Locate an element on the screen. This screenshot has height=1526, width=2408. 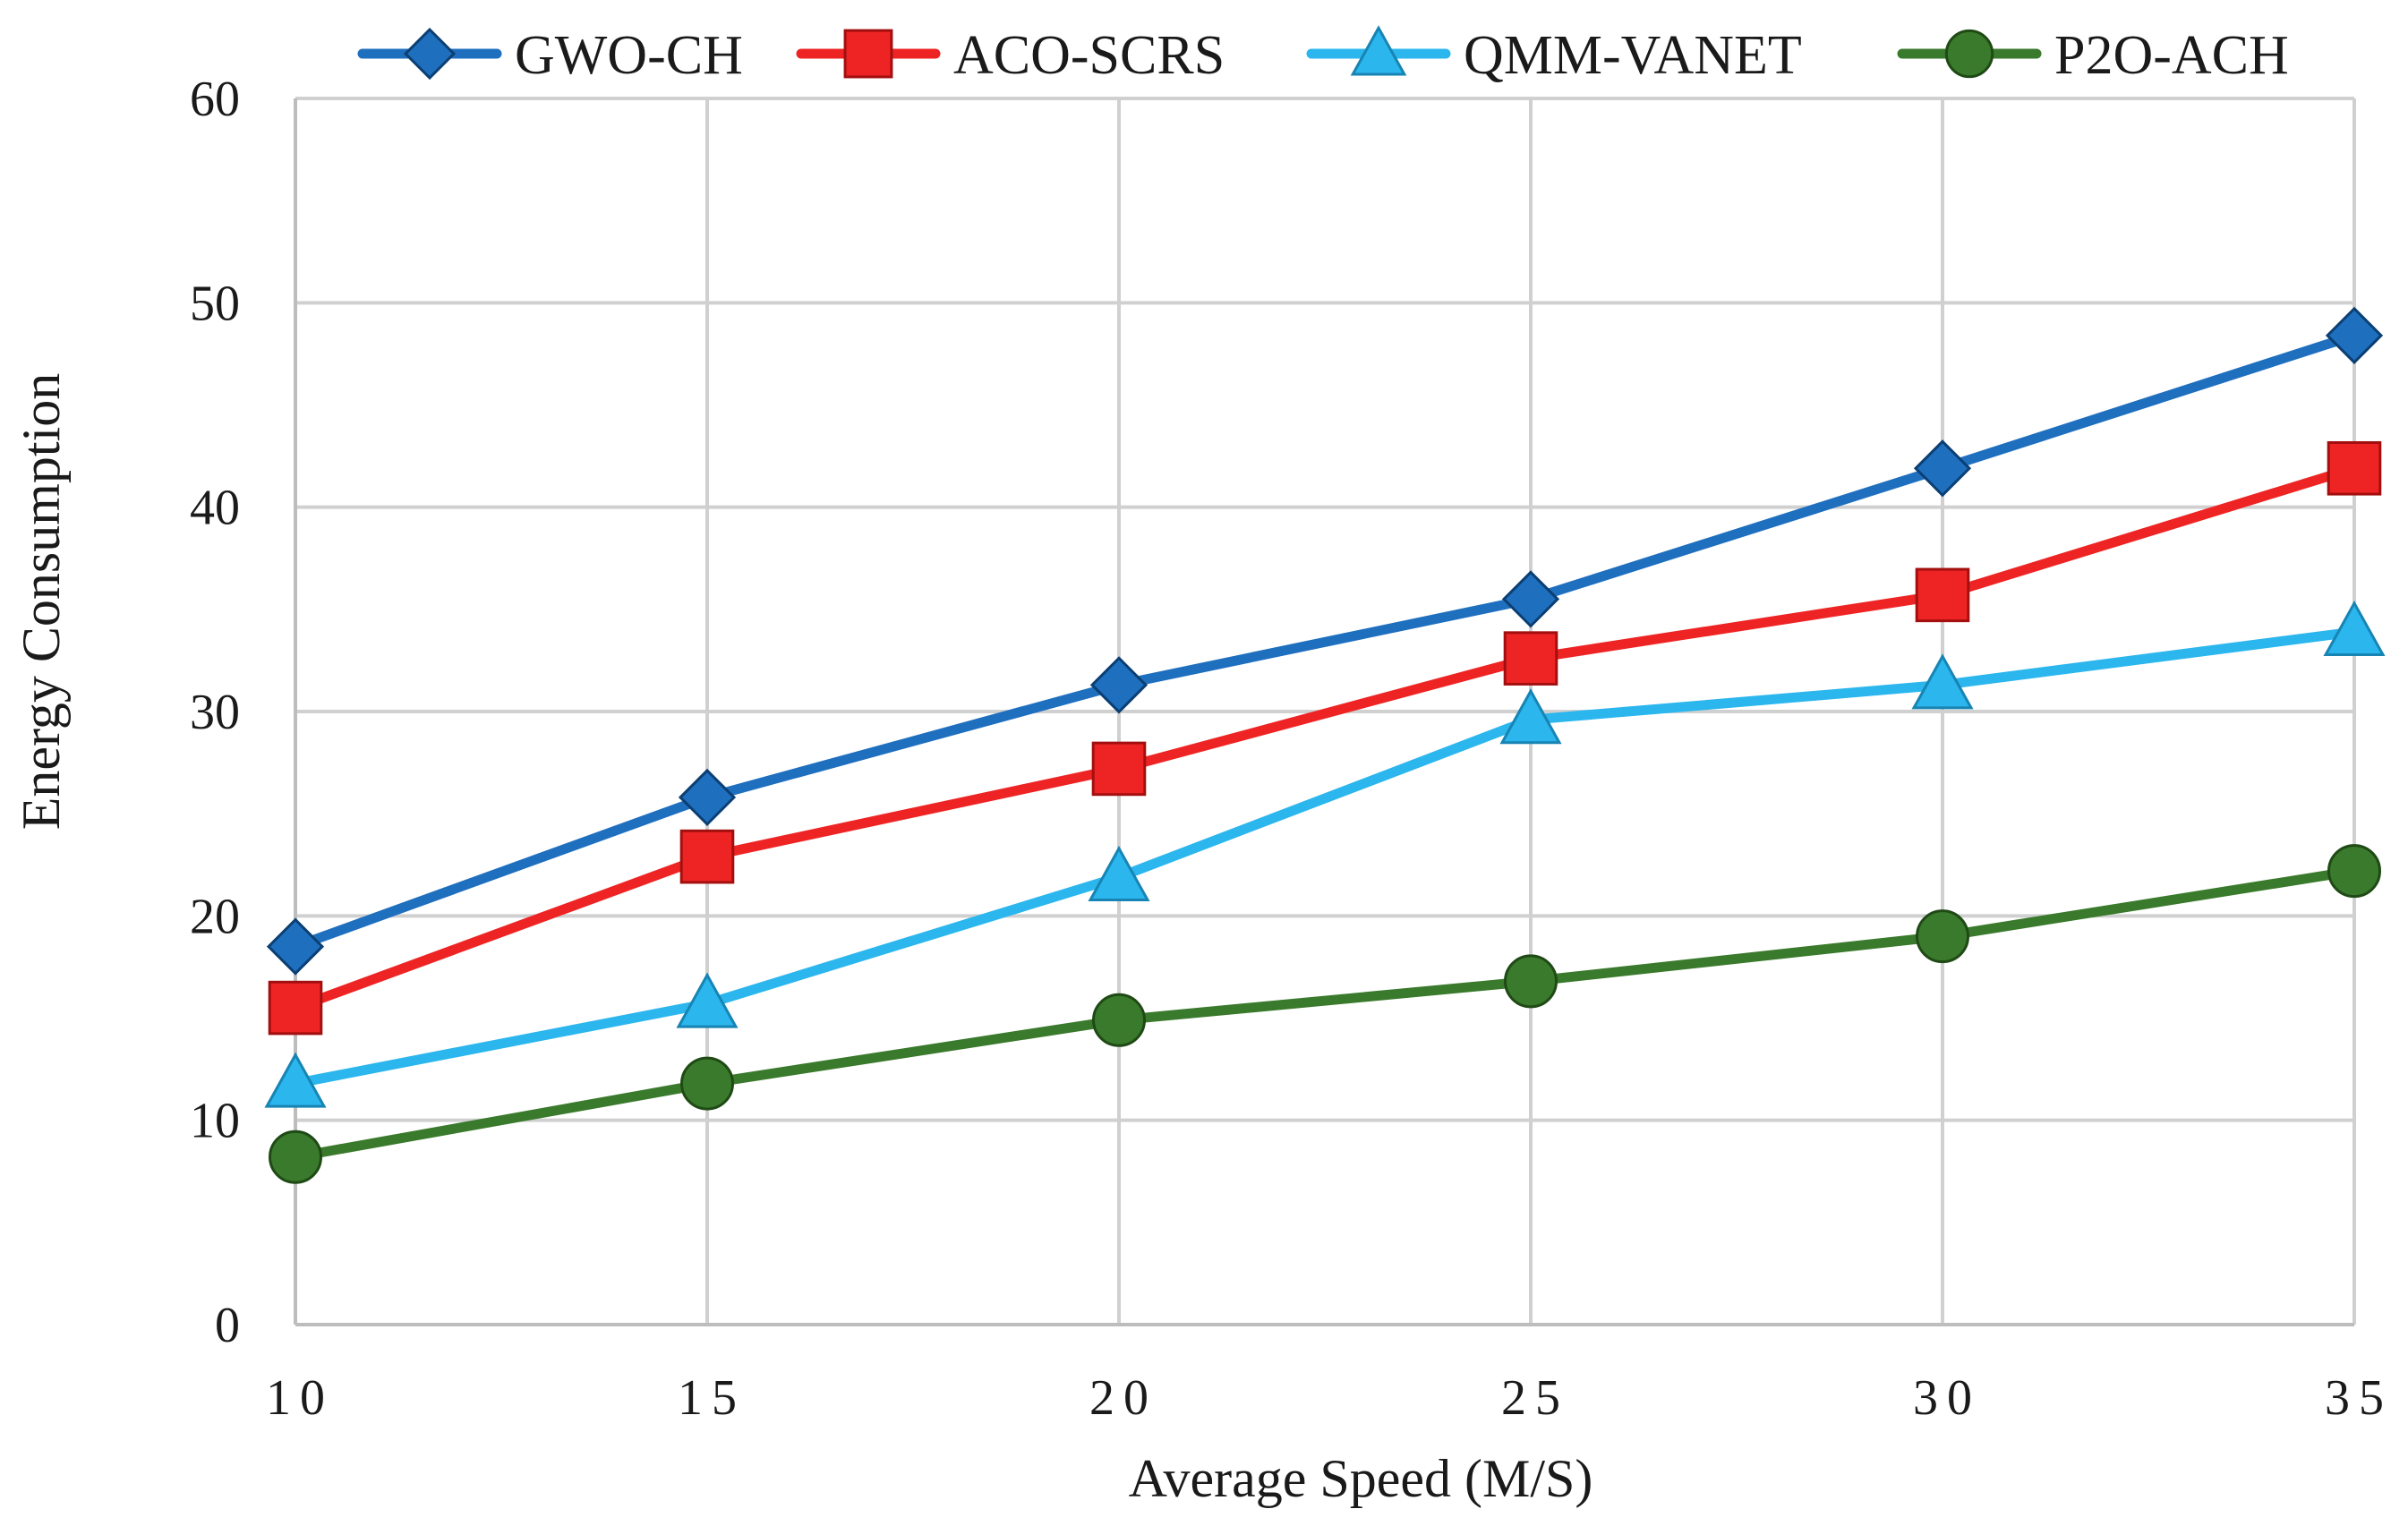
legend-item-aco-scrs: ACO-SCRS is located at coordinates (1010, 55).